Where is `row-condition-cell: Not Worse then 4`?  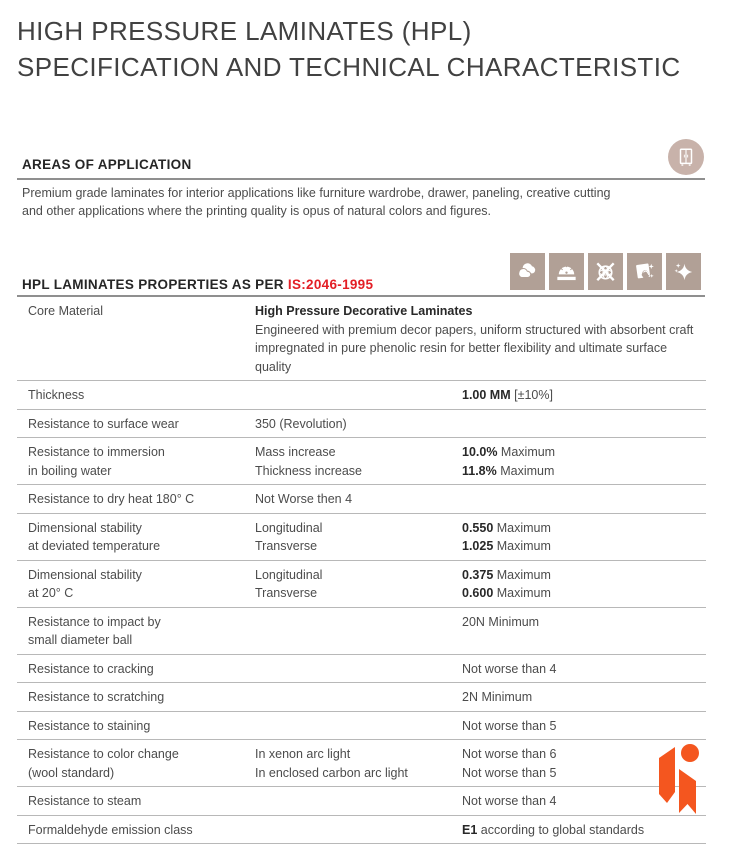 row-condition-cell: Not Worse then 4 is located at coordinates (358, 499).